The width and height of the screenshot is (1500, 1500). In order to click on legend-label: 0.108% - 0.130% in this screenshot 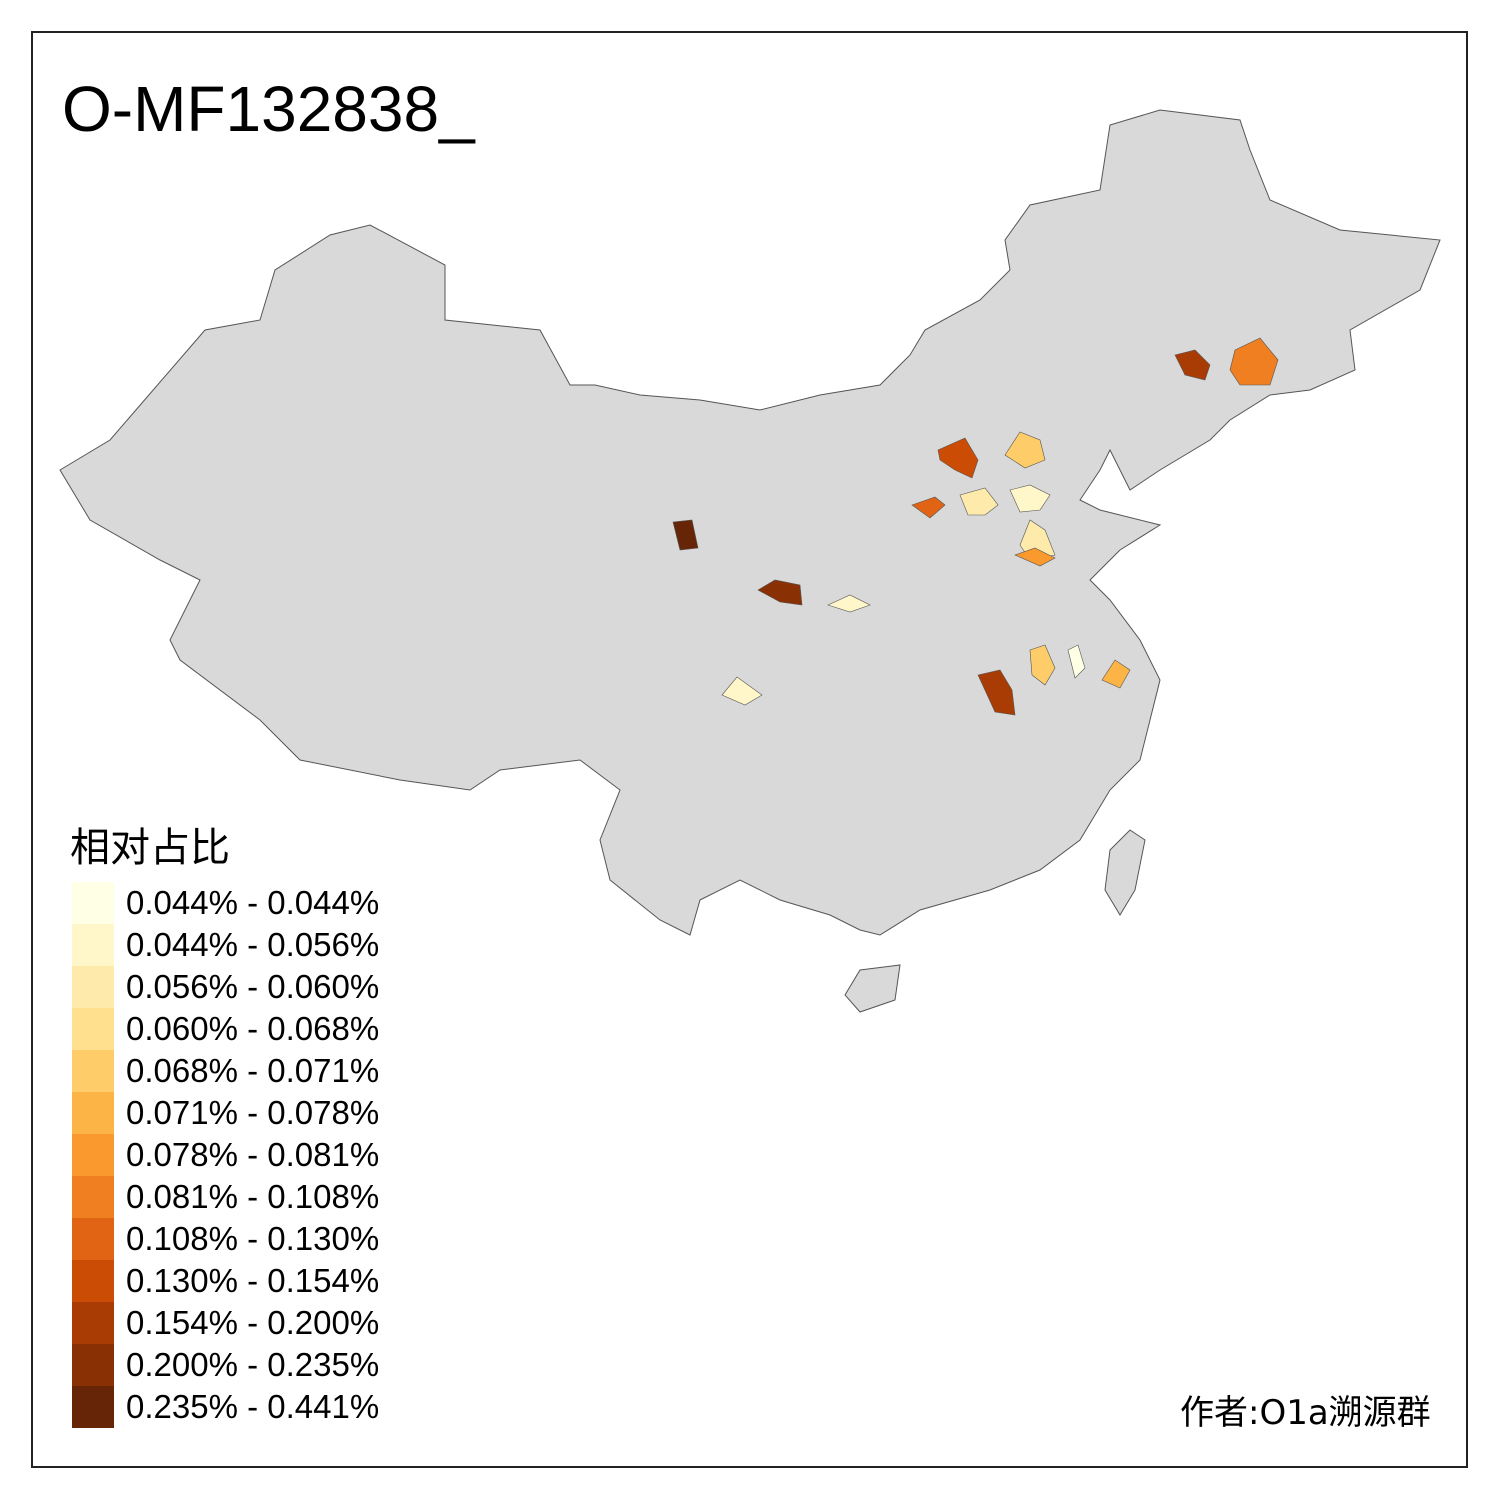, I will do `click(253, 1238)`.